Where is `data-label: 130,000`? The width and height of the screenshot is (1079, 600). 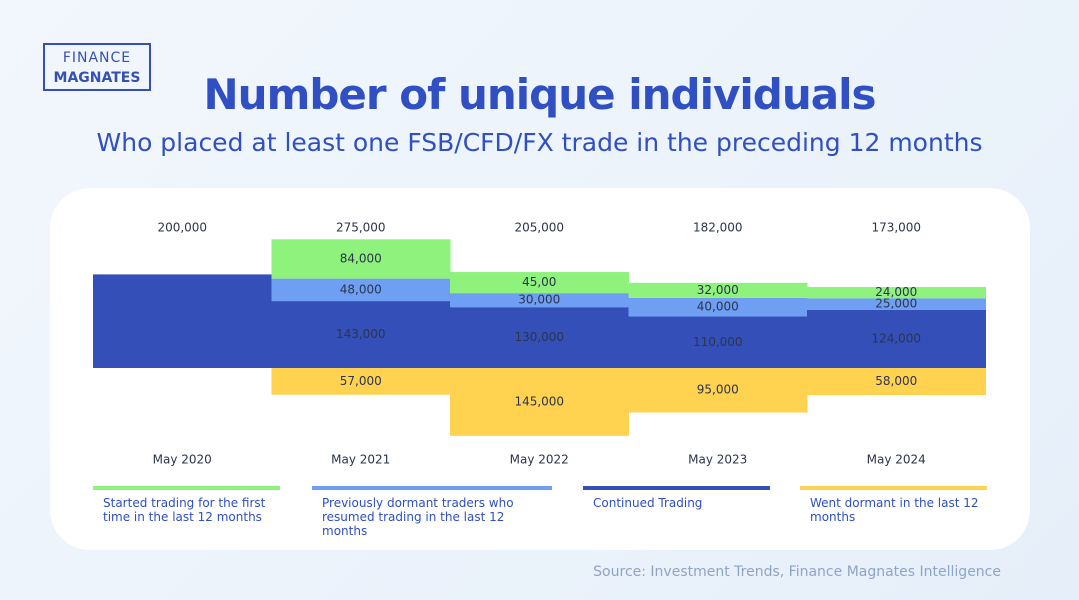 data-label: 130,000 is located at coordinates (539, 337).